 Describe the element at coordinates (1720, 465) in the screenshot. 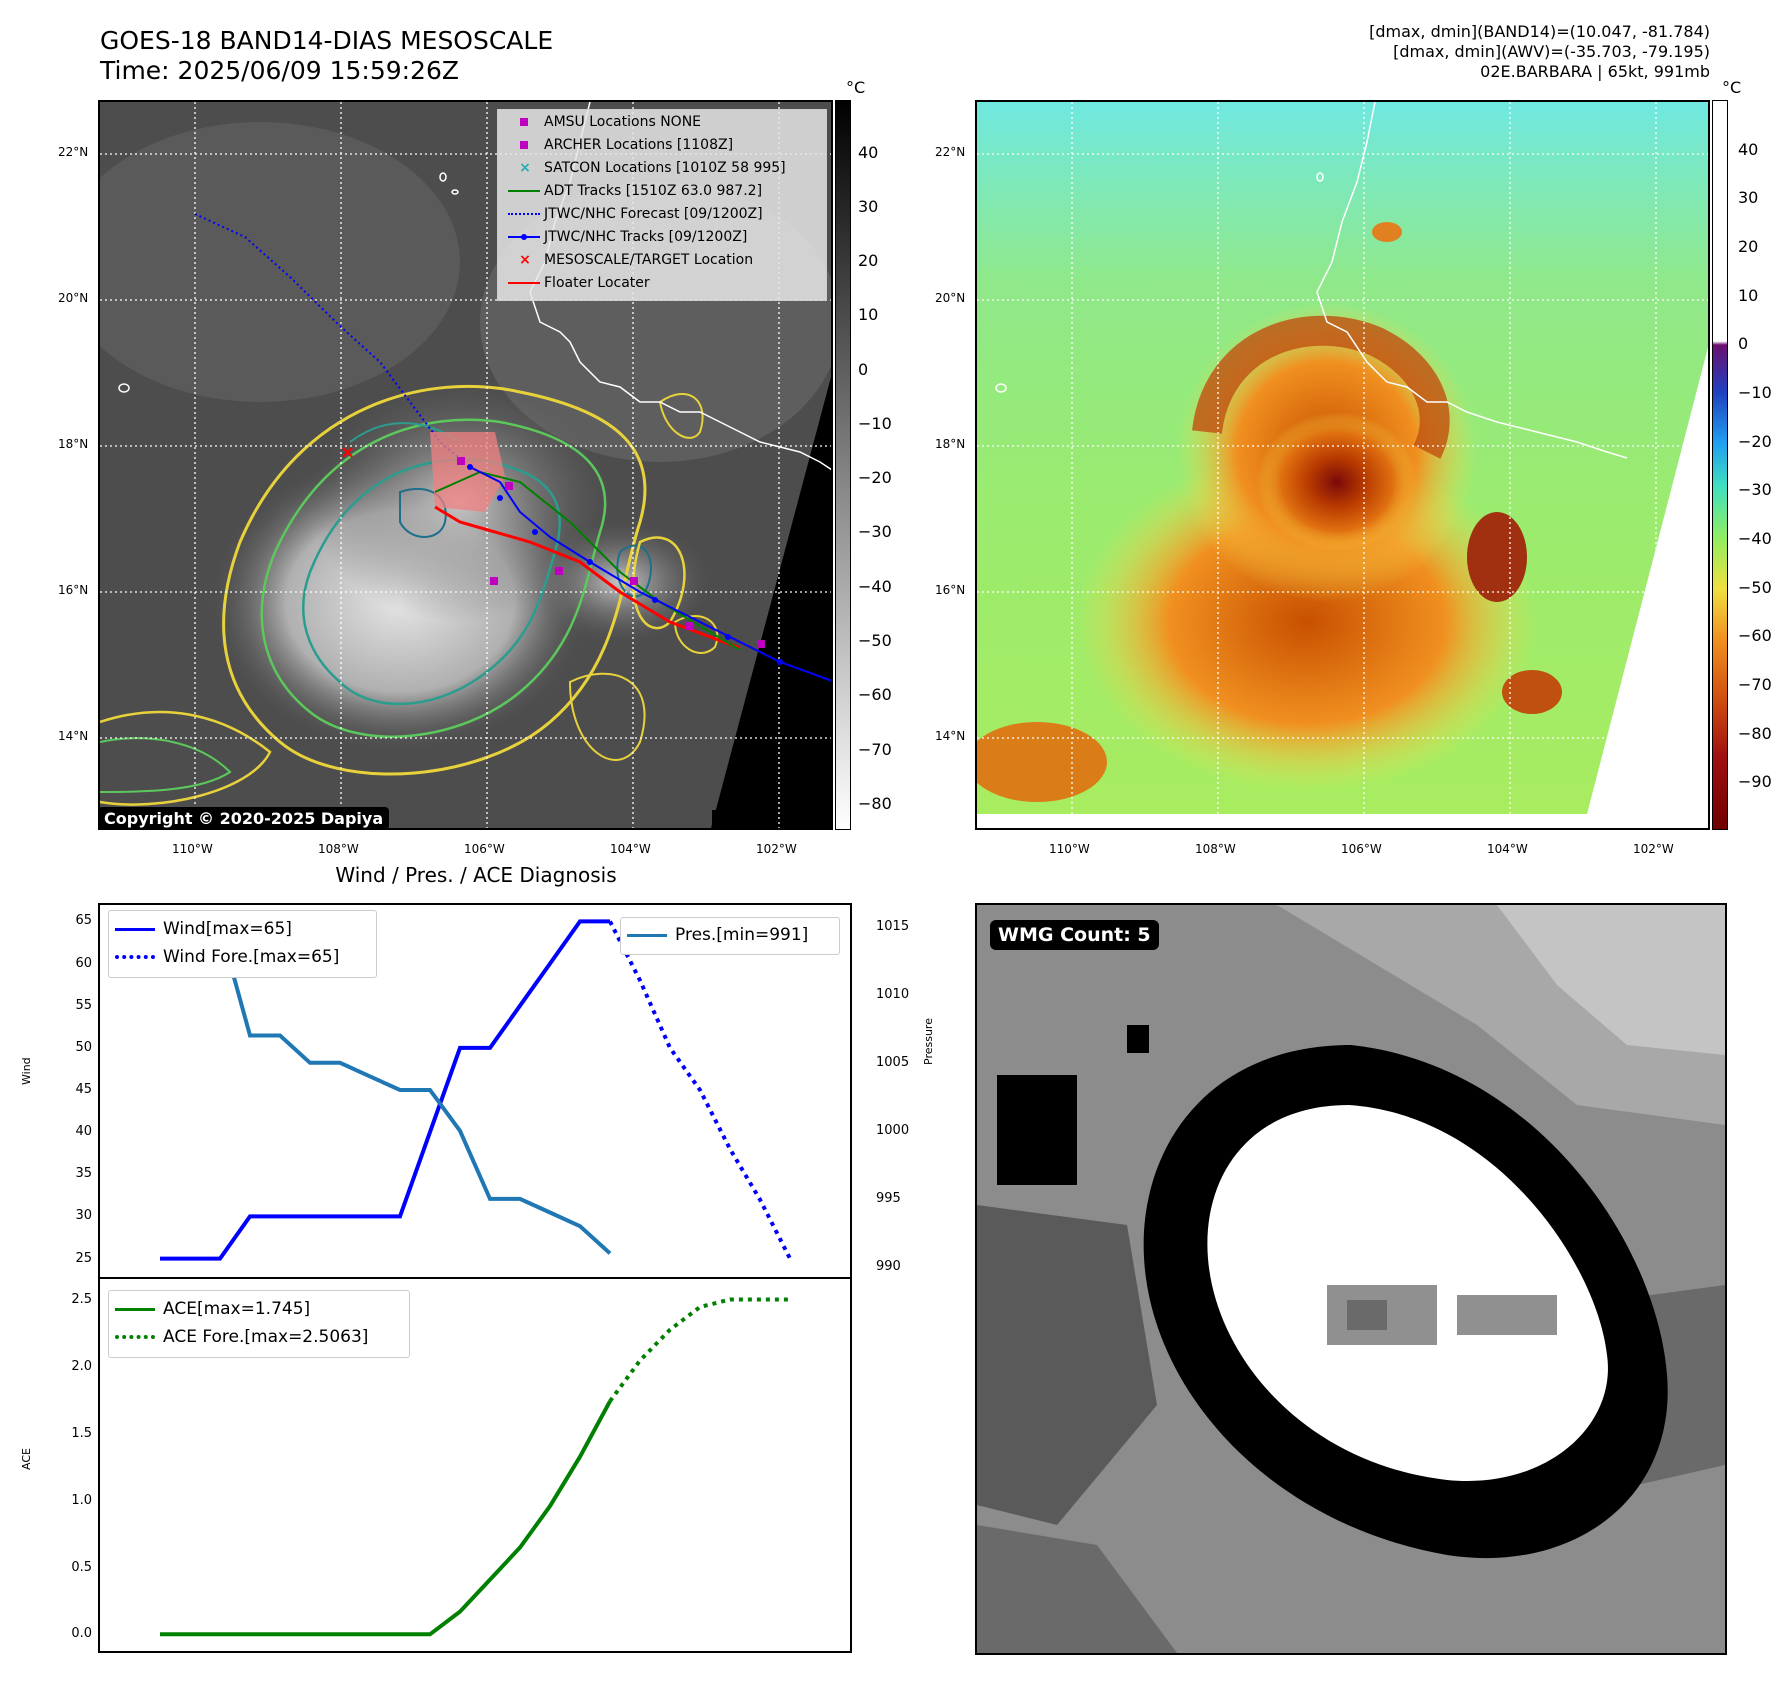

I see `right-colorbar` at that location.